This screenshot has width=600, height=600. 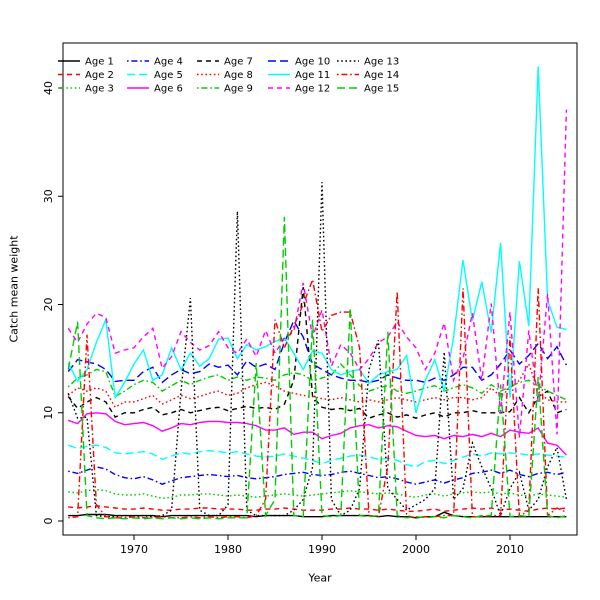 I want to click on x-tick-label: 2000, so click(x=416, y=549).